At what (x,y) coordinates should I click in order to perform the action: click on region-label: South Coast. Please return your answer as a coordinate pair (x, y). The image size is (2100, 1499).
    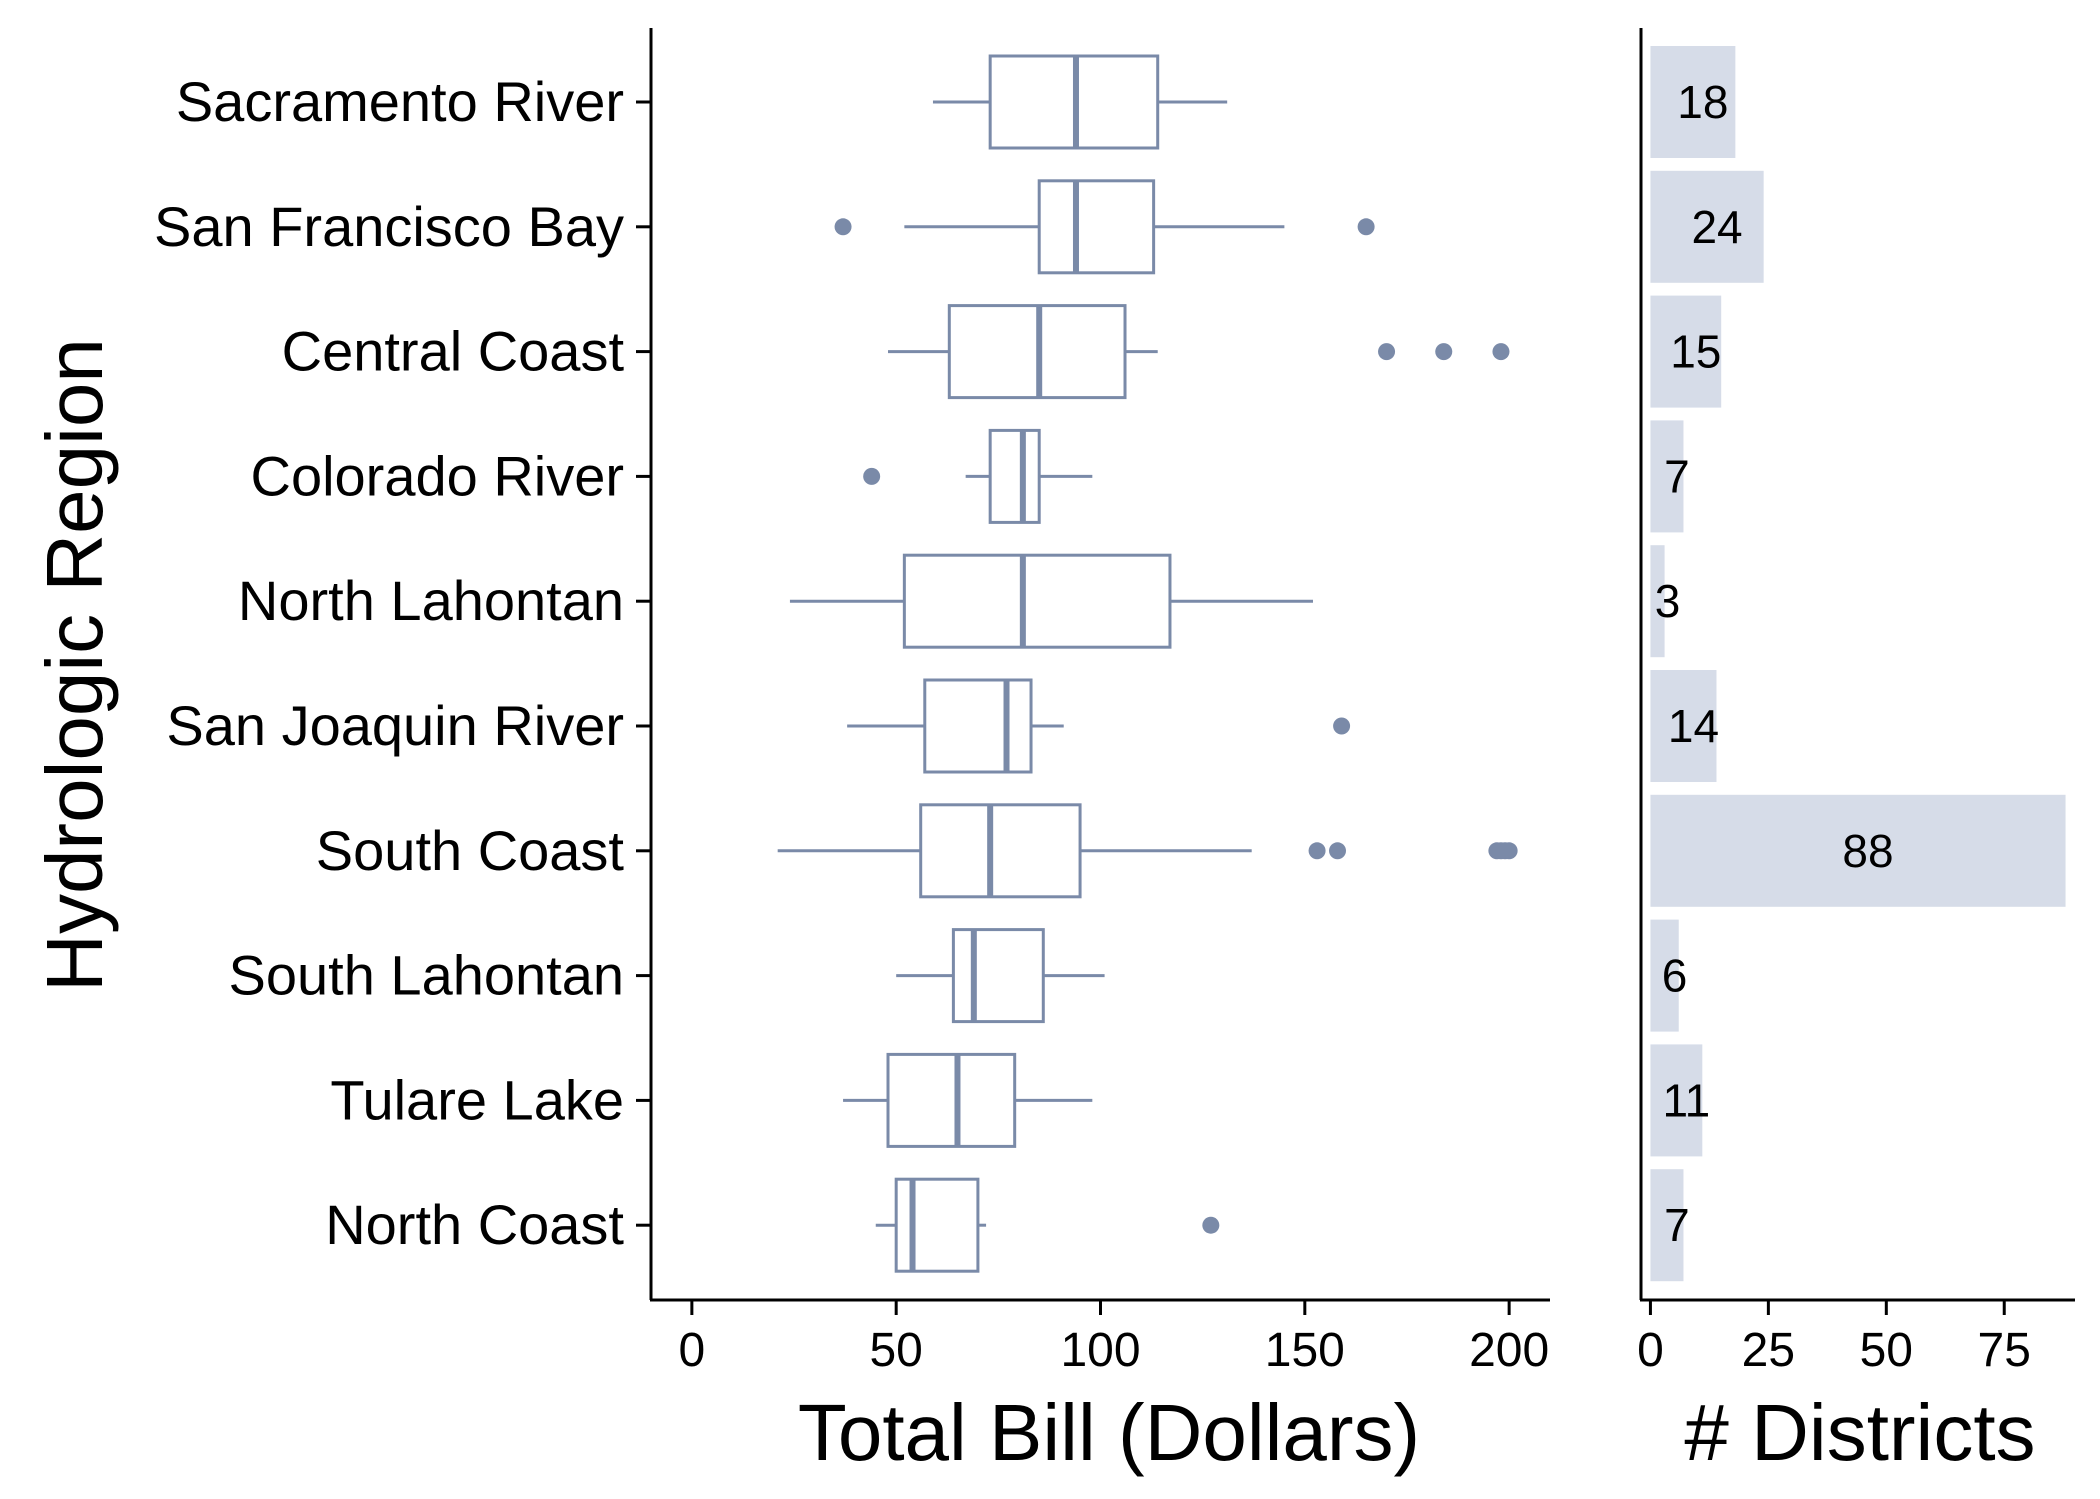
    Looking at the image, I should click on (470, 850).